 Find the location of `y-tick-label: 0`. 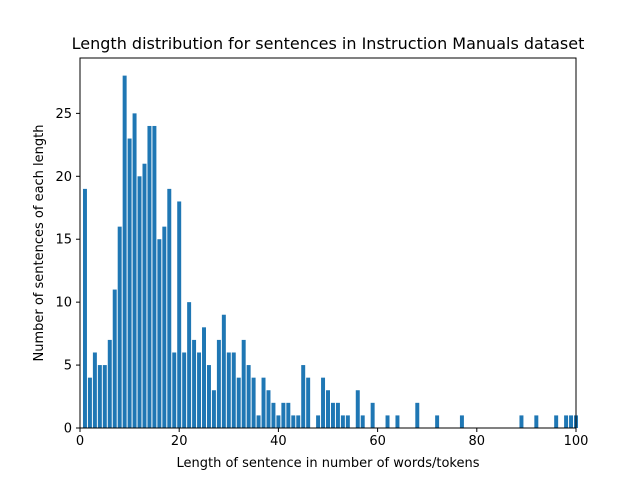

y-tick-label: 0 is located at coordinates (68, 429).